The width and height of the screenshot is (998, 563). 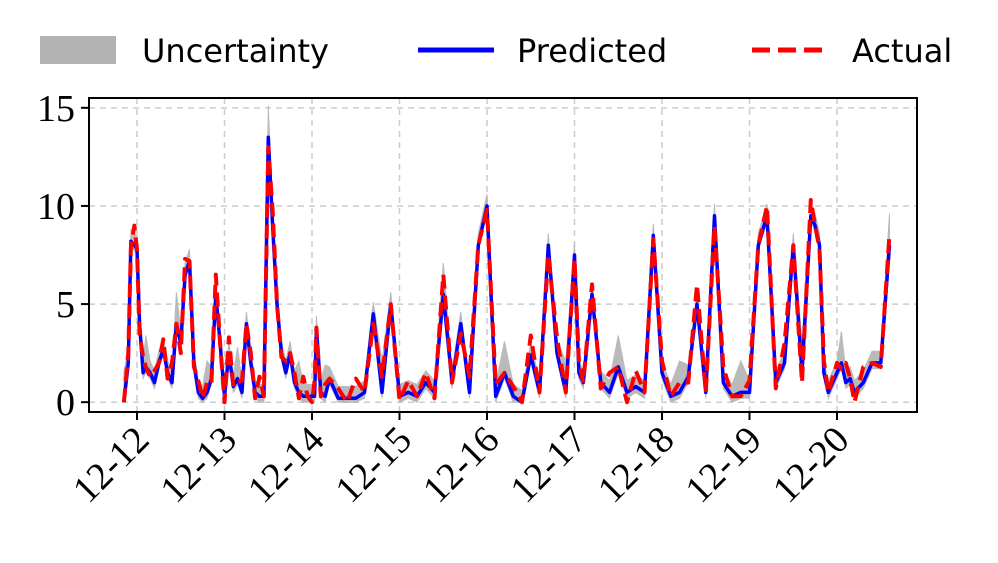 What do you see at coordinates (198, 465) in the screenshot?
I see `x-tick-label: 12-13` at bounding box center [198, 465].